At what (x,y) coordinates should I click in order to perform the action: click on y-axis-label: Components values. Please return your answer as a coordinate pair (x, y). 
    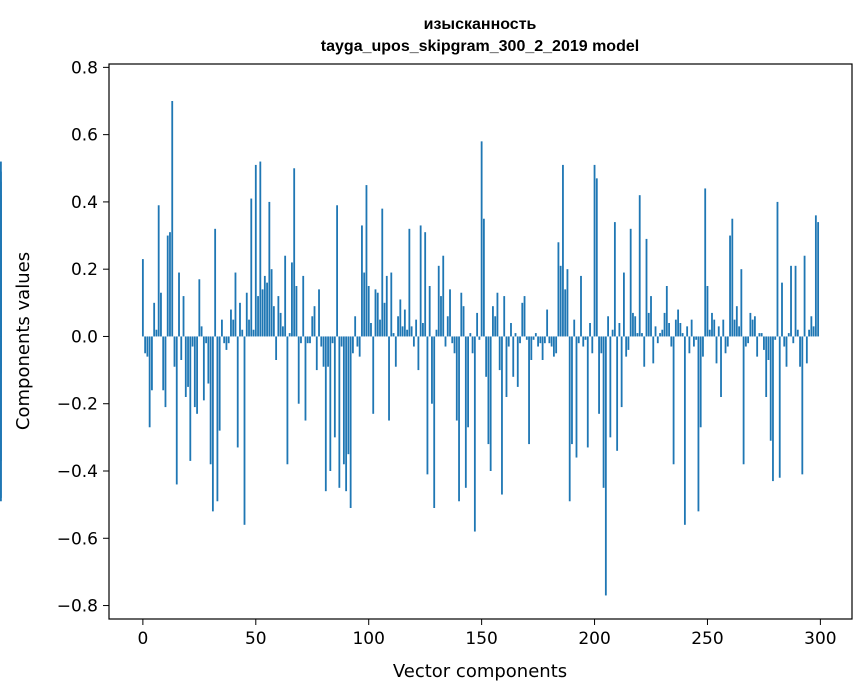
    Looking at the image, I should click on (23, 341).